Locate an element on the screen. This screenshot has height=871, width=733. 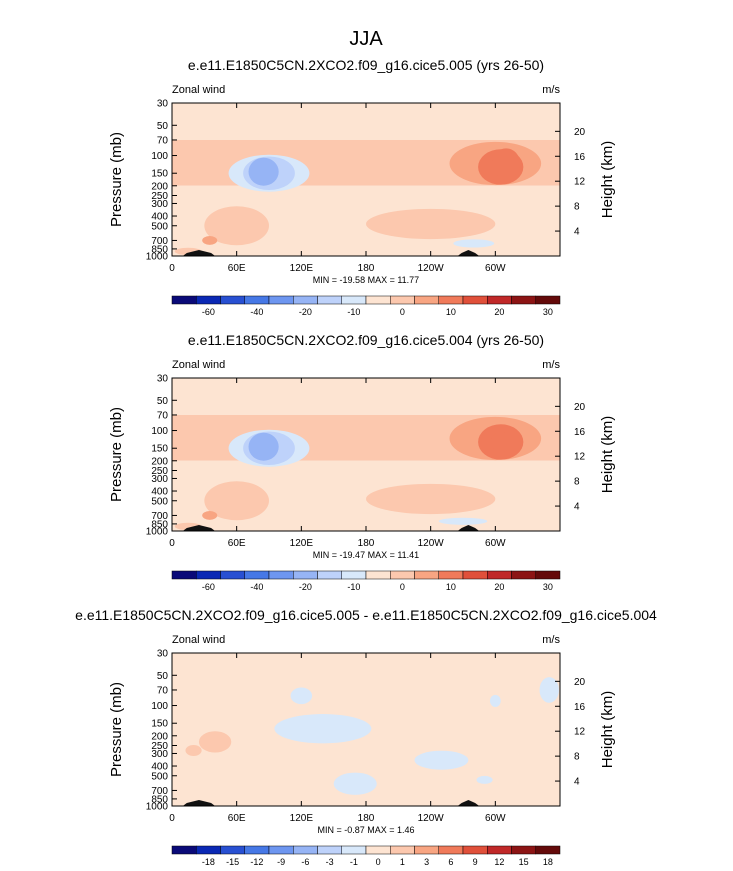
min-max-stats: MIN = -19.58 MAX = 11.77 is located at coordinates (366, 280).